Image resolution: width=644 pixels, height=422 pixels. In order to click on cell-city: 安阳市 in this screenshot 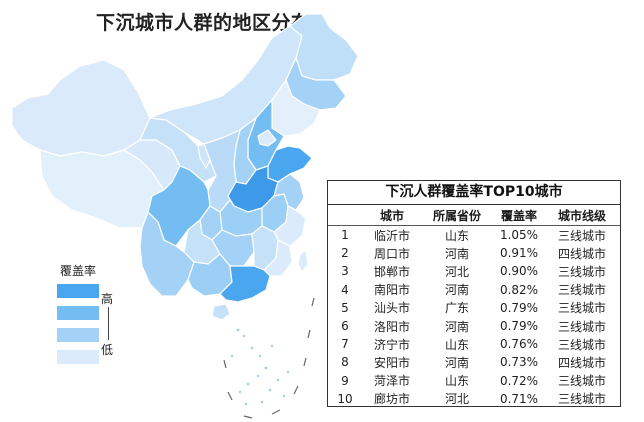, I will do `click(391, 362)`.